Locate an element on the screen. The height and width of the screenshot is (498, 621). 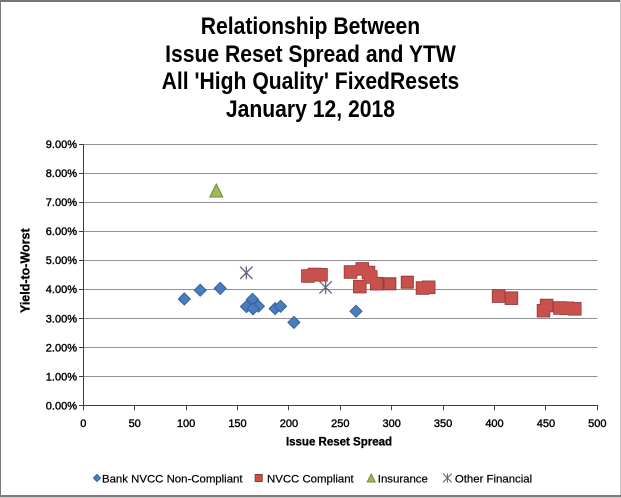
svg-text: Yield-to-Worst is located at coordinates (25, 271).